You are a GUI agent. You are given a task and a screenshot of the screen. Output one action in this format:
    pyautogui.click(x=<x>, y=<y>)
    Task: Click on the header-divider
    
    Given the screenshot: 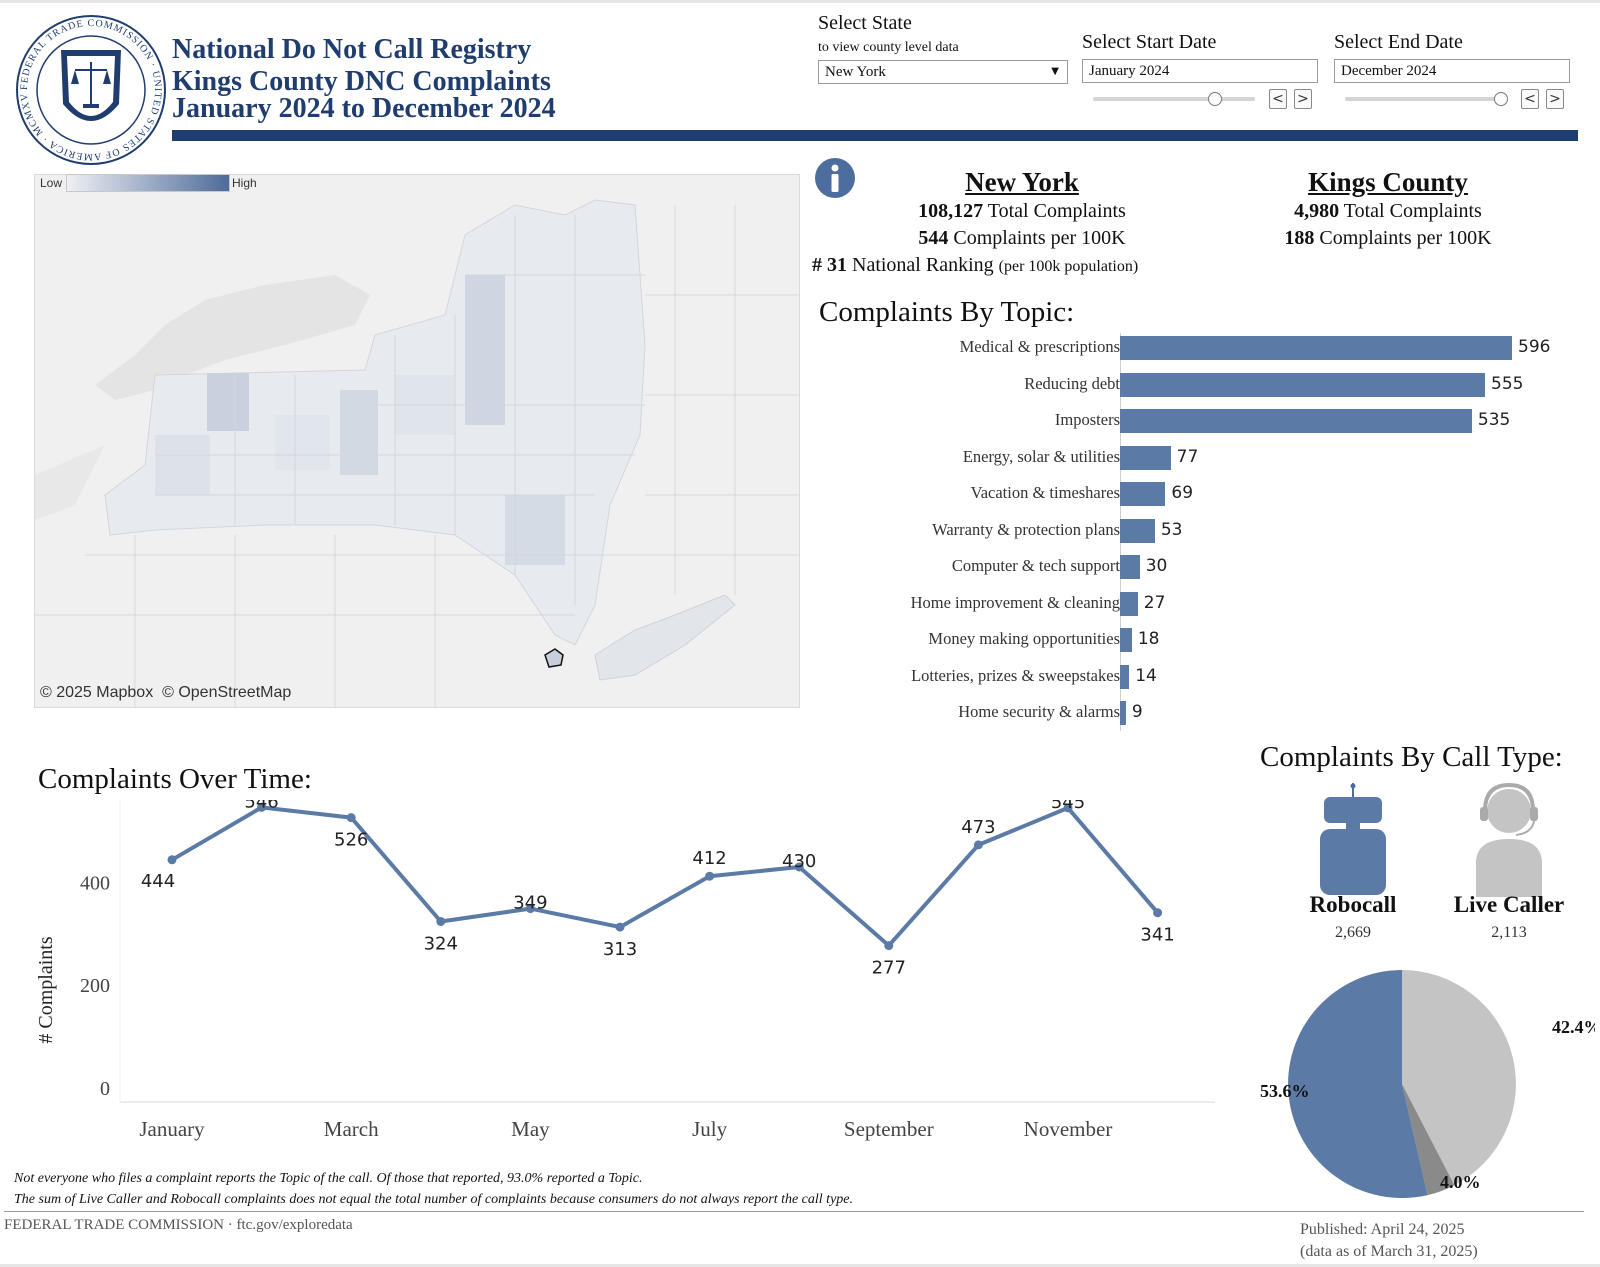 What is the action you would take?
    pyautogui.click(x=875, y=135)
    